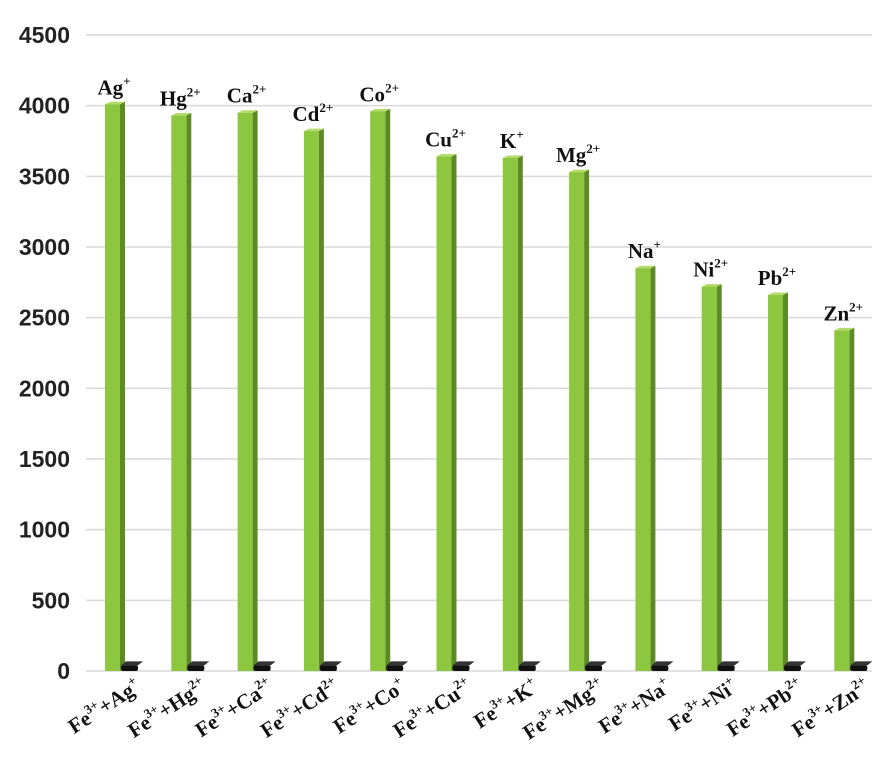  What do you see at coordinates (710, 269) in the screenshot?
I see `data-label: Ni2+` at bounding box center [710, 269].